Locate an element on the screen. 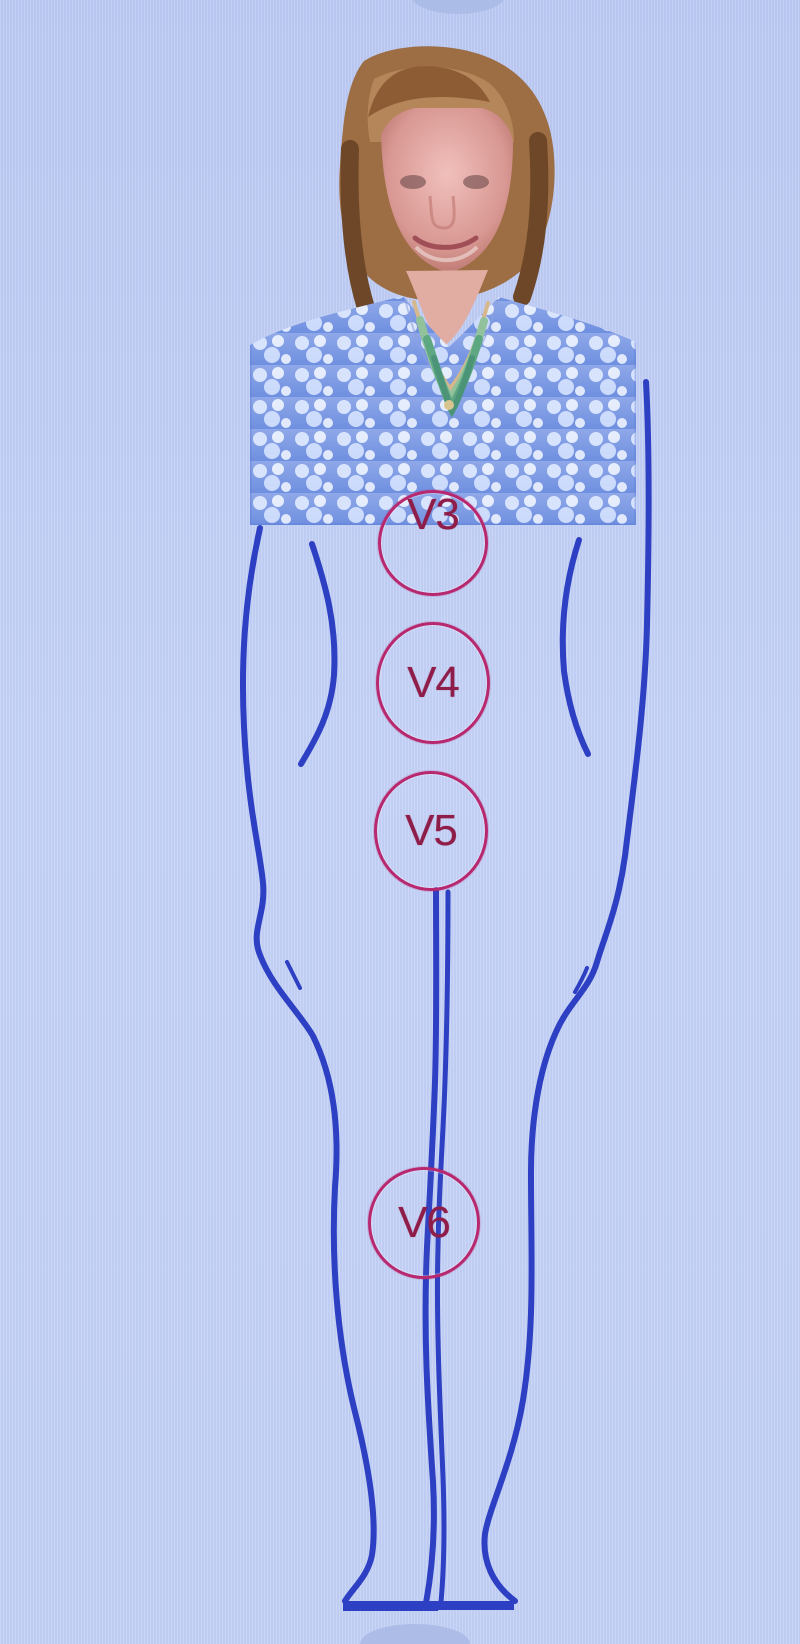 This screenshot has width=800, height=1644. vertebra-marker-v4: V4 is located at coordinates (433, 683).